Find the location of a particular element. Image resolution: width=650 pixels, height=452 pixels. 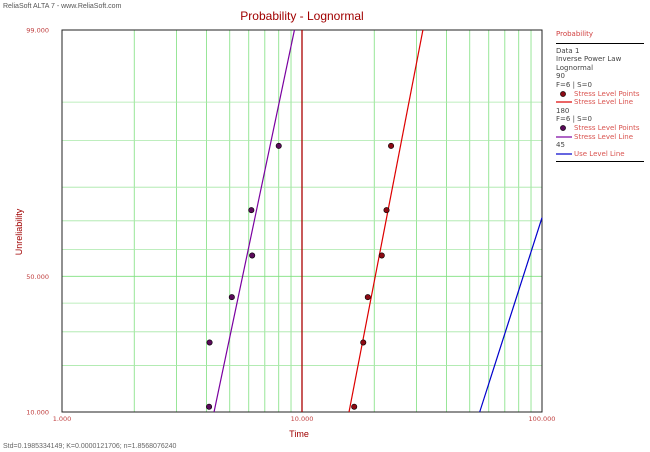

legend-distribution: Lognormal is located at coordinates (575, 67).